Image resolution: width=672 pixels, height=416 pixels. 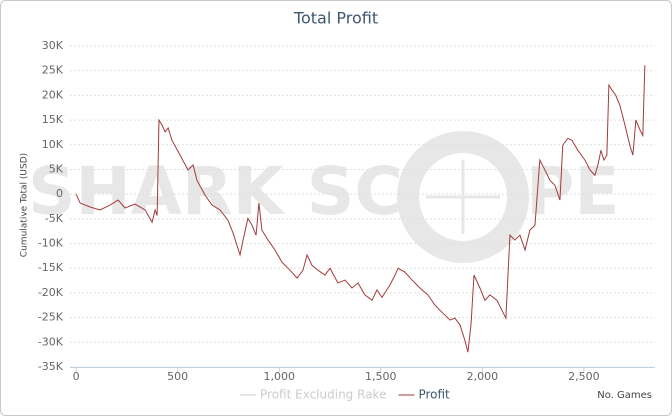 What do you see at coordinates (59, 193) in the screenshot?
I see `y-tick-label: 0` at bounding box center [59, 193].